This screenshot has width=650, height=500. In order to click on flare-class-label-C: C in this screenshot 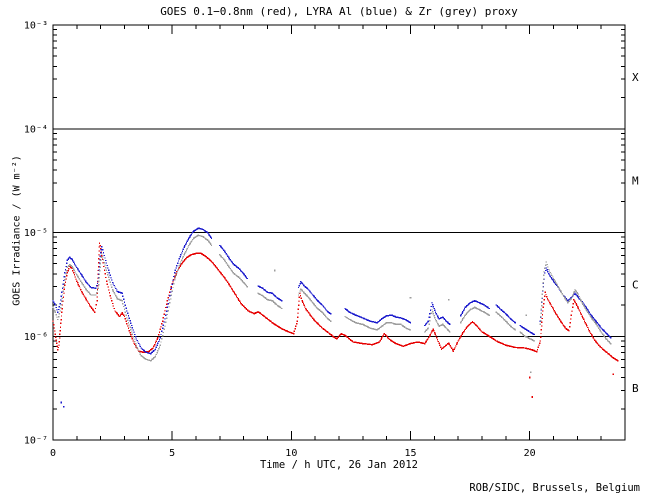, I will do `click(635, 284)`.